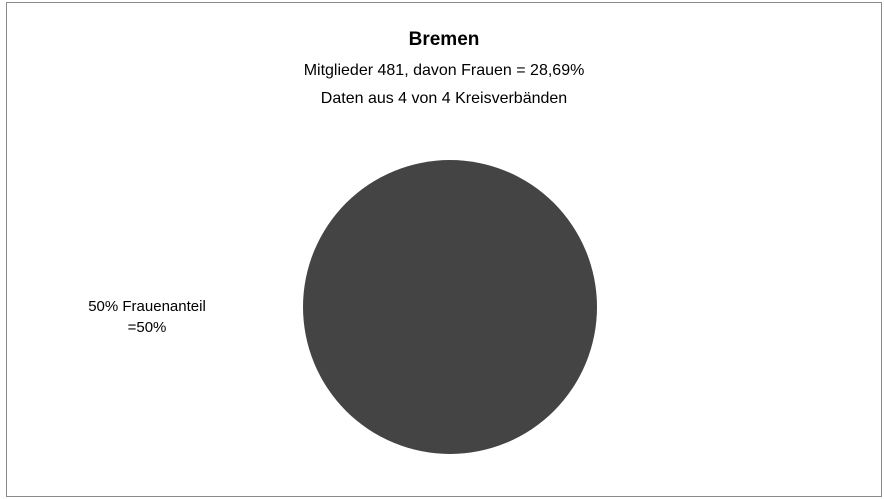 Image resolution: width=884 pixels, height=499 pixels. What do you see at coordinates (444, 39) in the screenshot?
I see `chart-title: Bremen` at bounding box center [444, 39].